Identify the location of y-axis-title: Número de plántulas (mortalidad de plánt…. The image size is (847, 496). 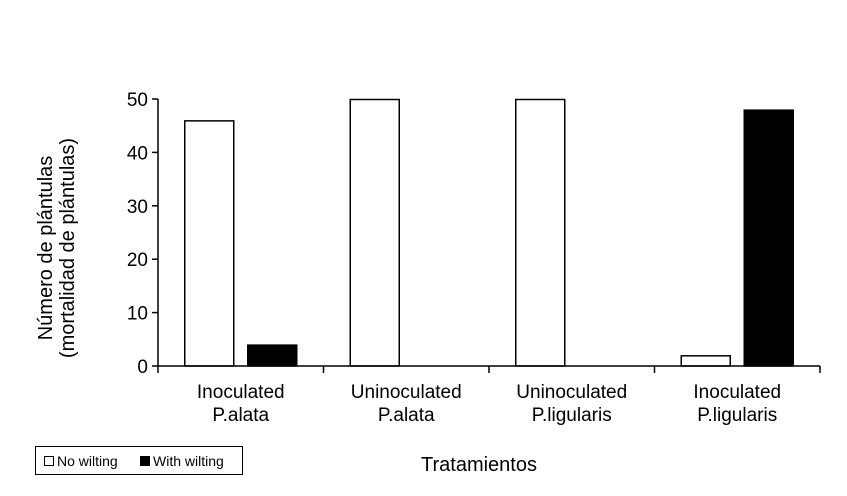
(57, 248).